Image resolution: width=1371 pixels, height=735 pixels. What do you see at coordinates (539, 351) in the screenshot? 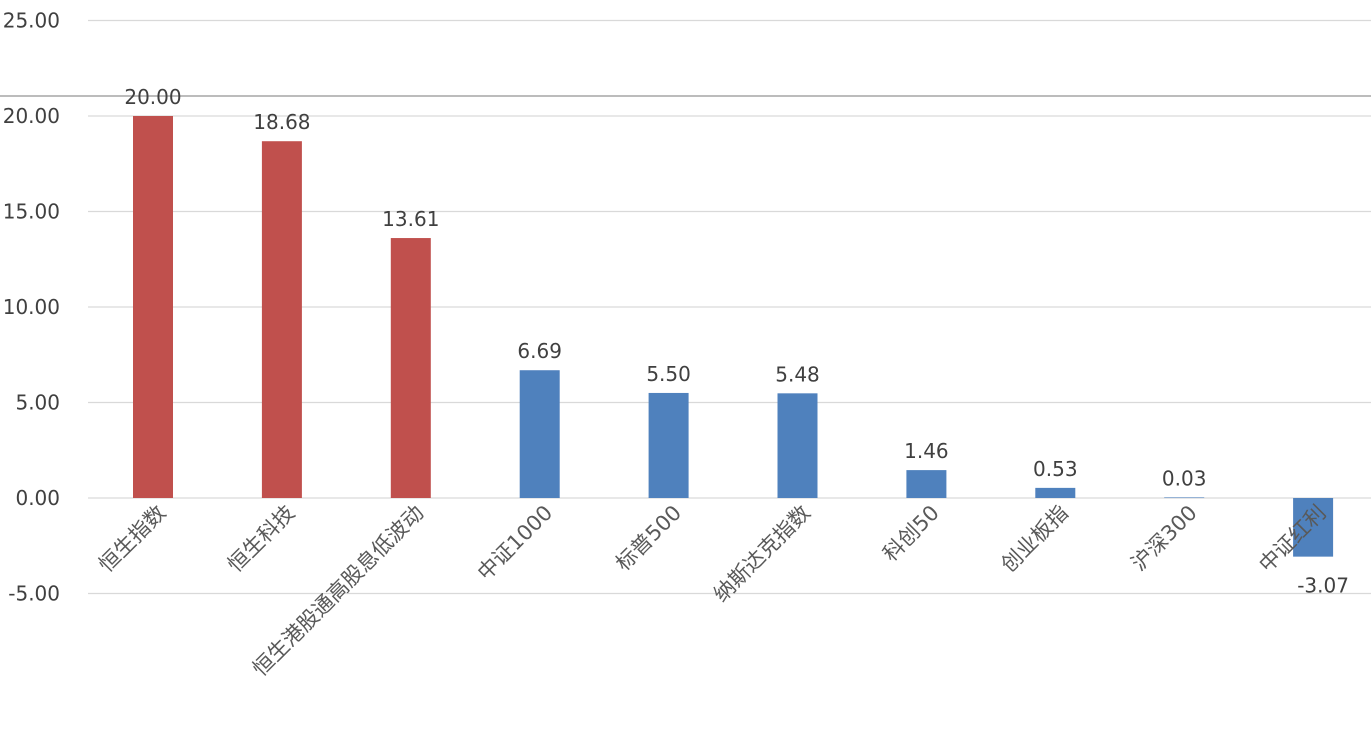
I see `data-label: 6.69` at bounding box center [539, 351].